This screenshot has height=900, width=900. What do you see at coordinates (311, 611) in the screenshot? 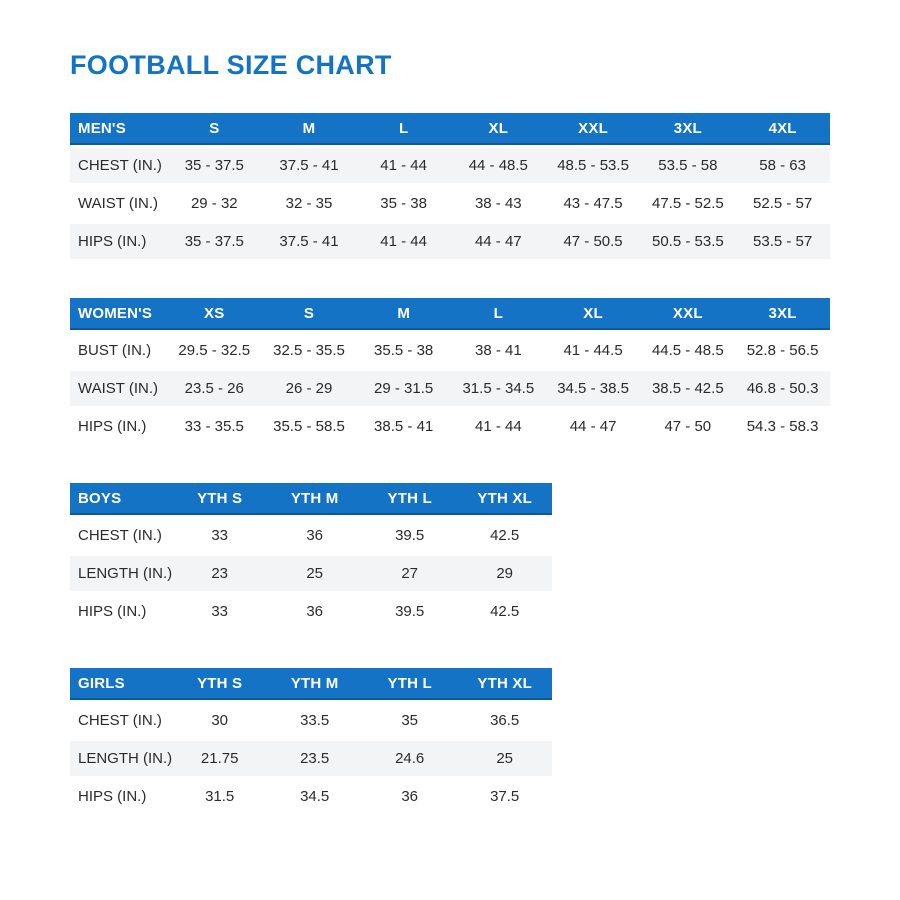
I see `measurement-row: HIPS (IN.) 33 36 39.5 42.5` at bounding box center [311, 611].